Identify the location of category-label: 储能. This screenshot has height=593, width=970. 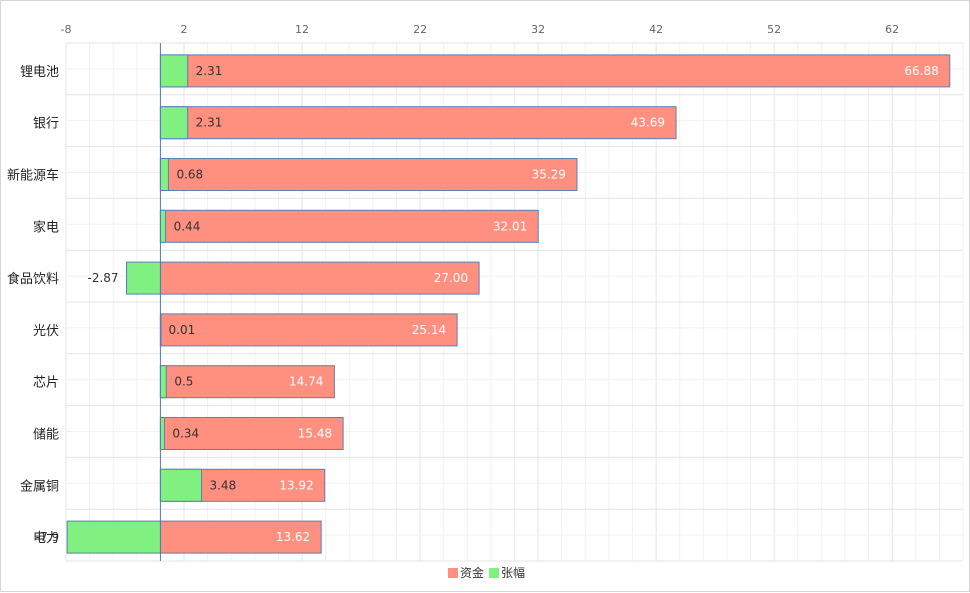
(46, 435).